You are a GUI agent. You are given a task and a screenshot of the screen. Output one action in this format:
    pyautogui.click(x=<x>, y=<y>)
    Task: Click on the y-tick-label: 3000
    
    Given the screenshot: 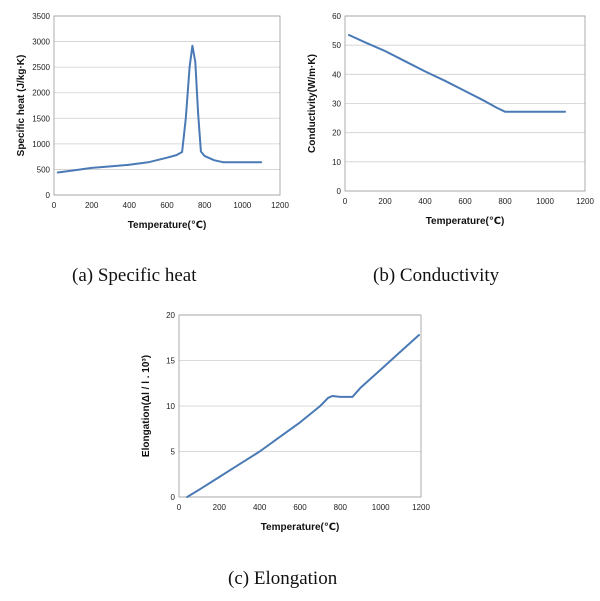 What is the action you would take?
    pyautogui.click(x=41, y=42)
    